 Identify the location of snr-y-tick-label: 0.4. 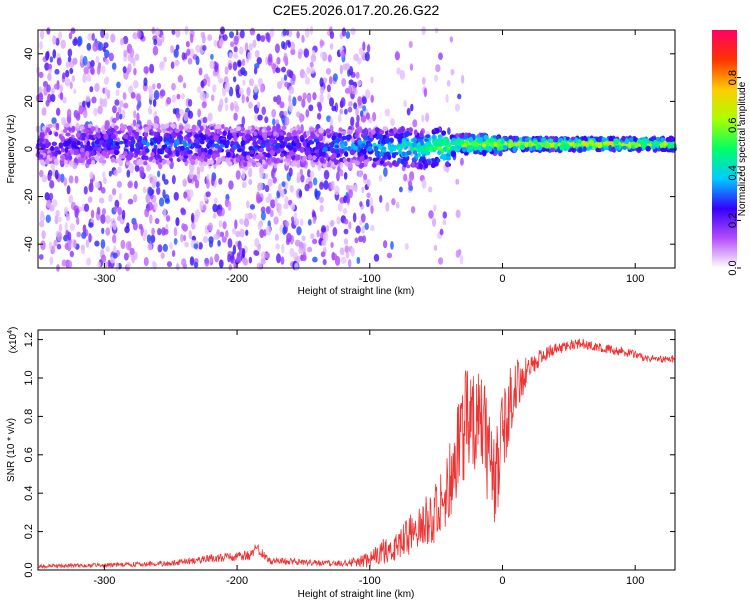
(29, 493).